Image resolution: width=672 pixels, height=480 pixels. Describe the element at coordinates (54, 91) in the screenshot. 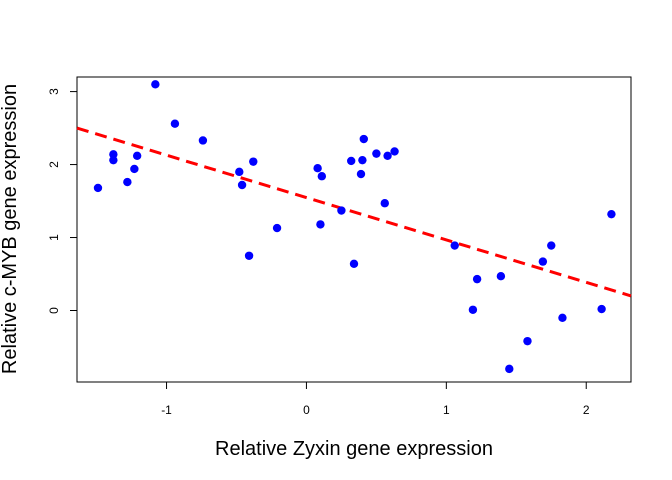

I see `y-tick-label: 3` at that location.